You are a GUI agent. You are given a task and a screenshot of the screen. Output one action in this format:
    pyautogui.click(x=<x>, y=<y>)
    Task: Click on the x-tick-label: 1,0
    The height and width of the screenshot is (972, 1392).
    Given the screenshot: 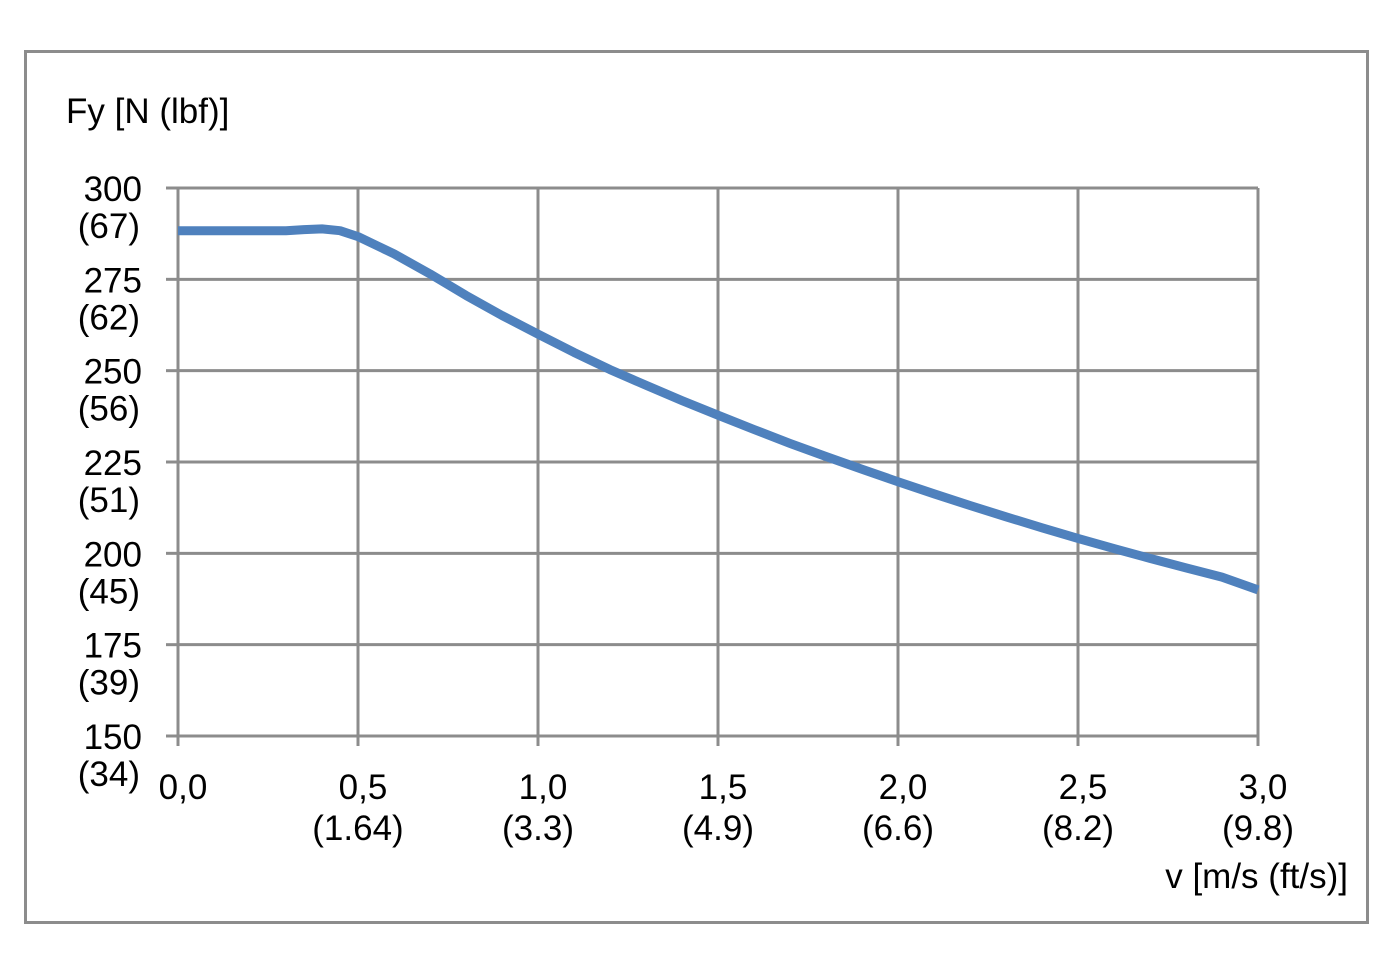 What is the action you would take?
    pyautogui.click(x=543, y=787)
    